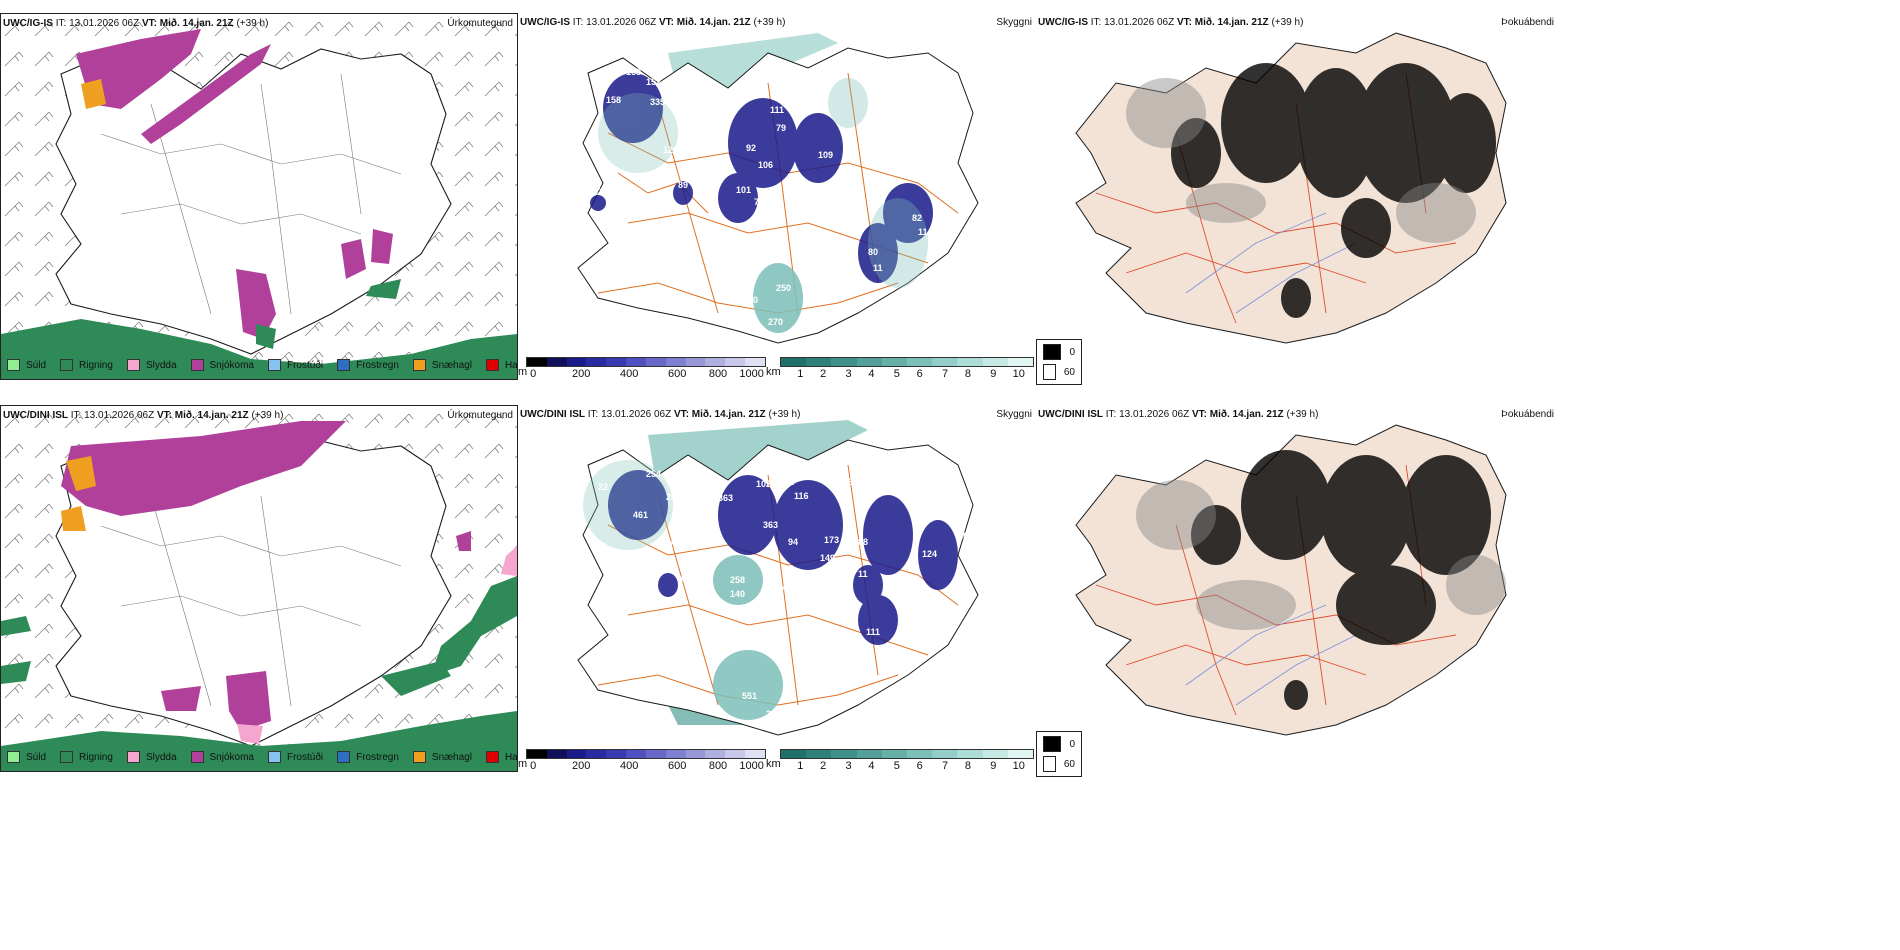 This screenshot has height=950, width=1900. Describe the element at coordinates (800, 766) in the screenshot. I see `tick: 1` at that location.